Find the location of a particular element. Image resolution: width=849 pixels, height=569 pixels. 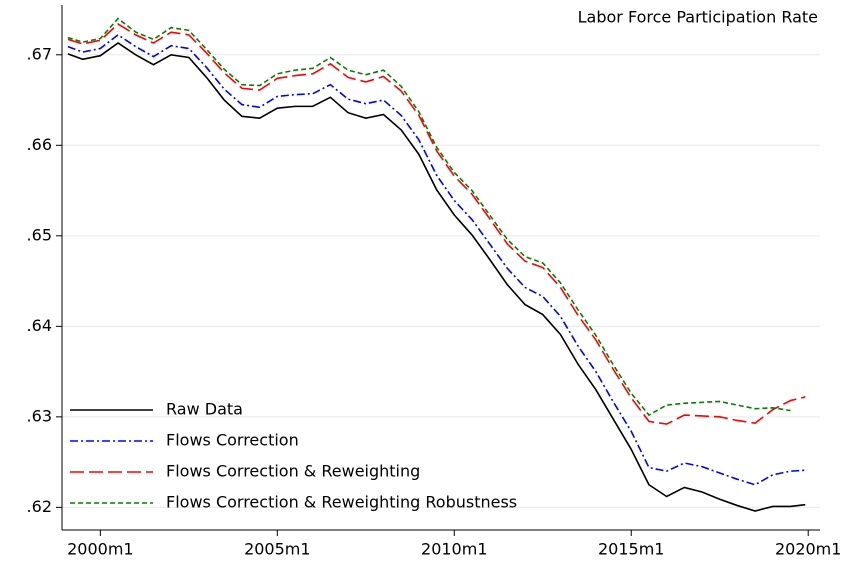

y-tick-label: .66 is located at coordinates (39, 144).